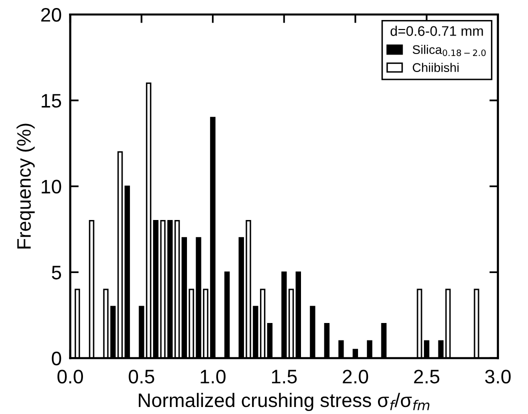 Image resolution: width=528 pixels, height=414 pixels. What do you see at coordinates (213, 377) in the screenshot?
I see `x-tick-label: 1.0` at bounding box center [213, 377].